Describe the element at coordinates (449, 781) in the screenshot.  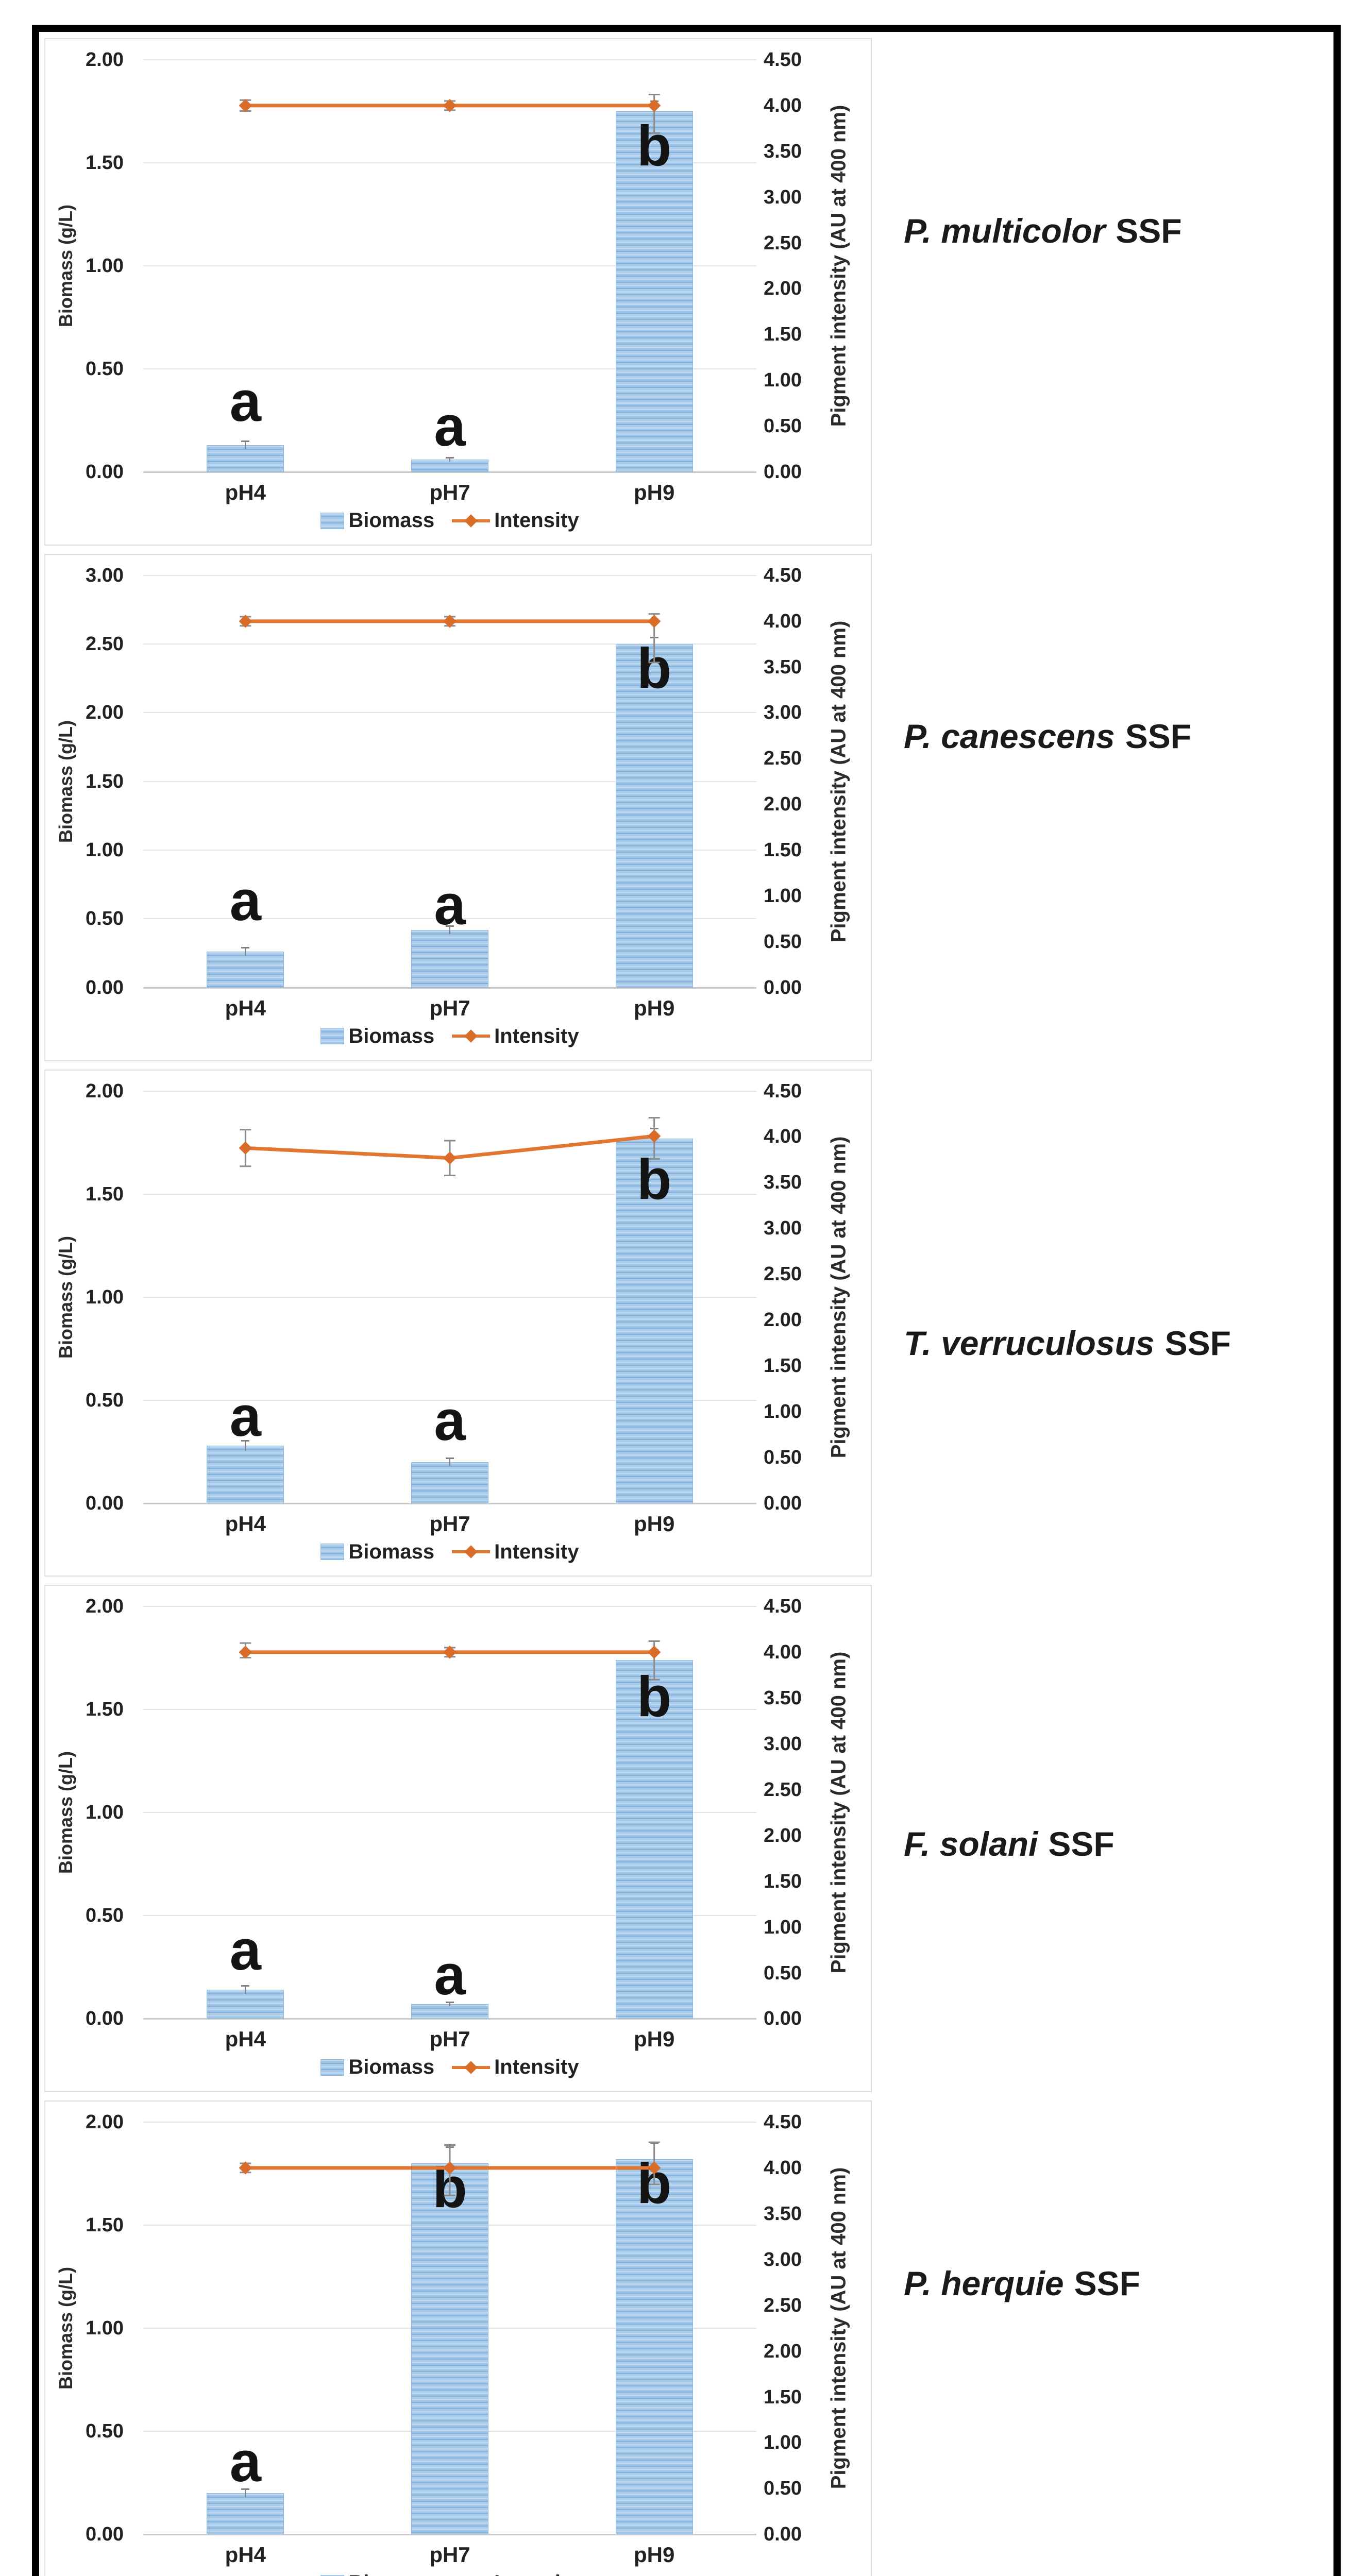
I see `plot-area: a a b` at that location.